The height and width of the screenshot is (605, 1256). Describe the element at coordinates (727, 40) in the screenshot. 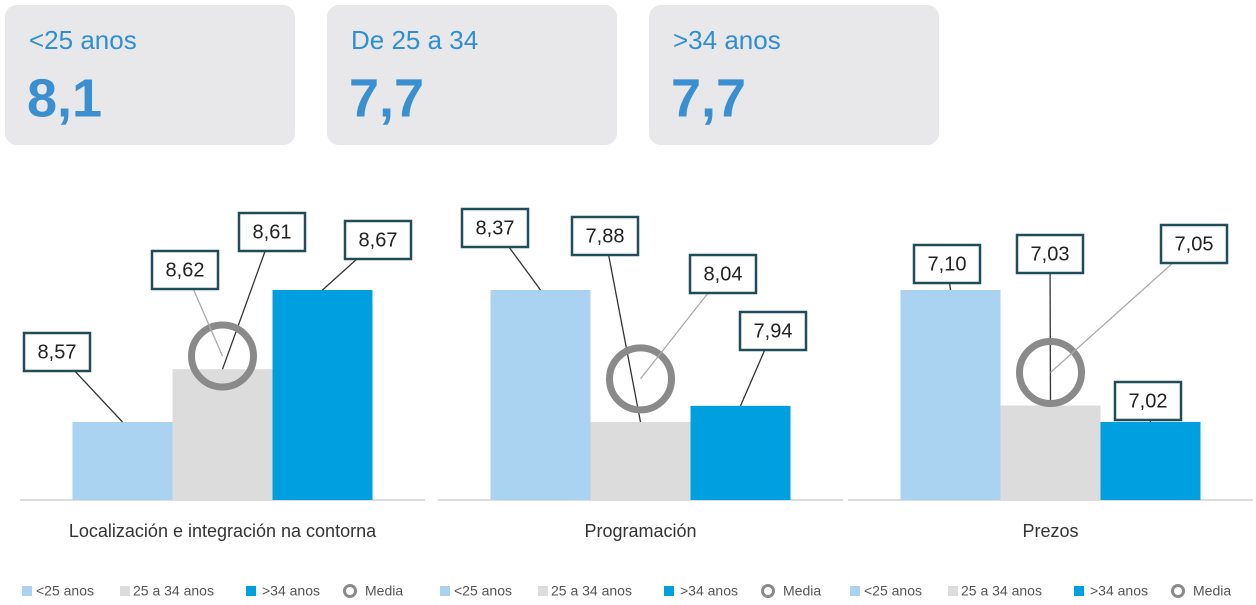

I see `kpi-label: >34 anos` at that location.